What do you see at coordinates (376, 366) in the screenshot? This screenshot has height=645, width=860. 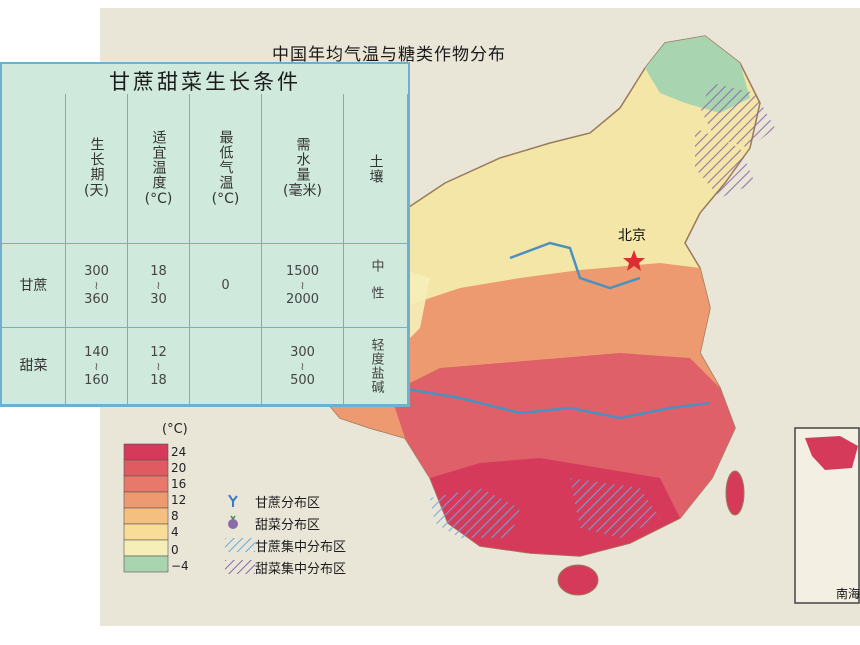 I see `cell-soil: 轻度盐碱` at bounding box center [376, 366].